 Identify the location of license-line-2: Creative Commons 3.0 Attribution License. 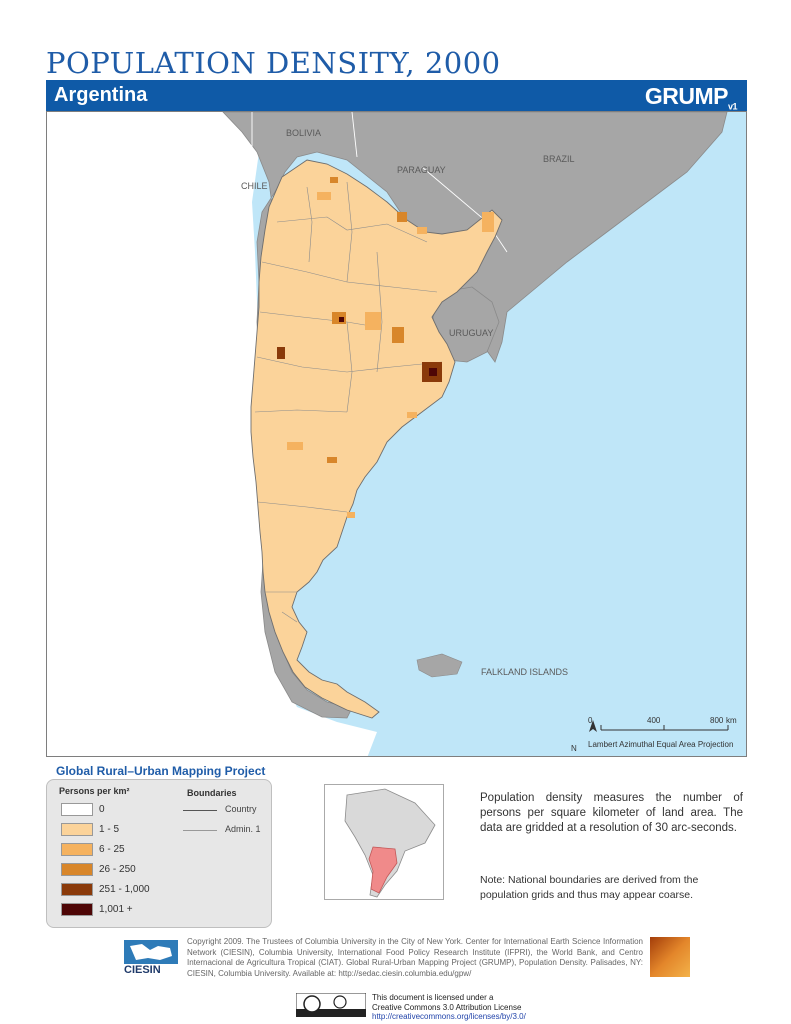
(447, 1007).